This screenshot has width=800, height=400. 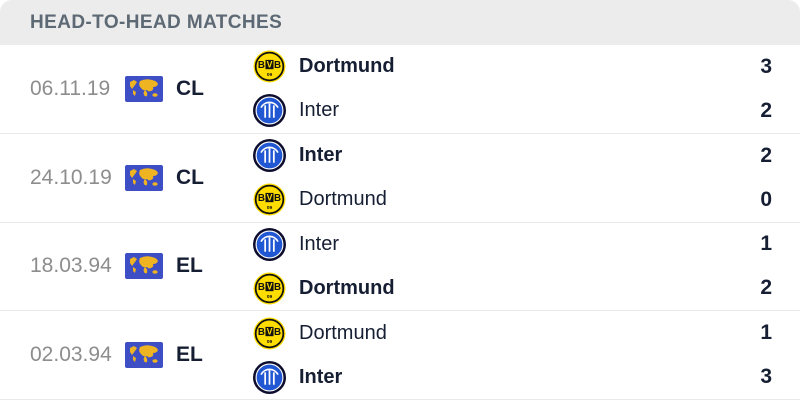 I want to click on match-date: 02.03.94, so click(x=71, y=355).